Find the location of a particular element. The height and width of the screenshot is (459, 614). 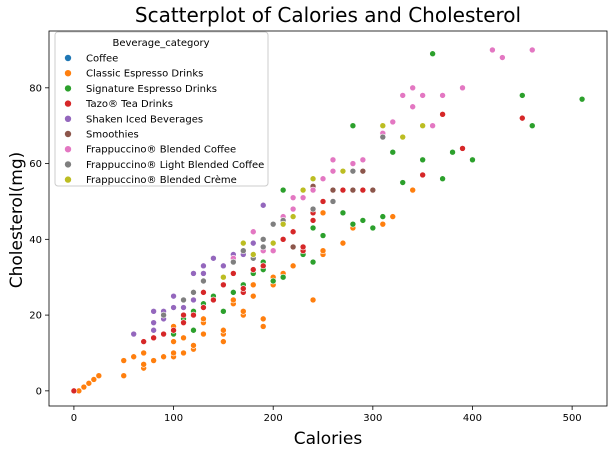

y-tick-label: 20 is located at coordinates (35, 316).